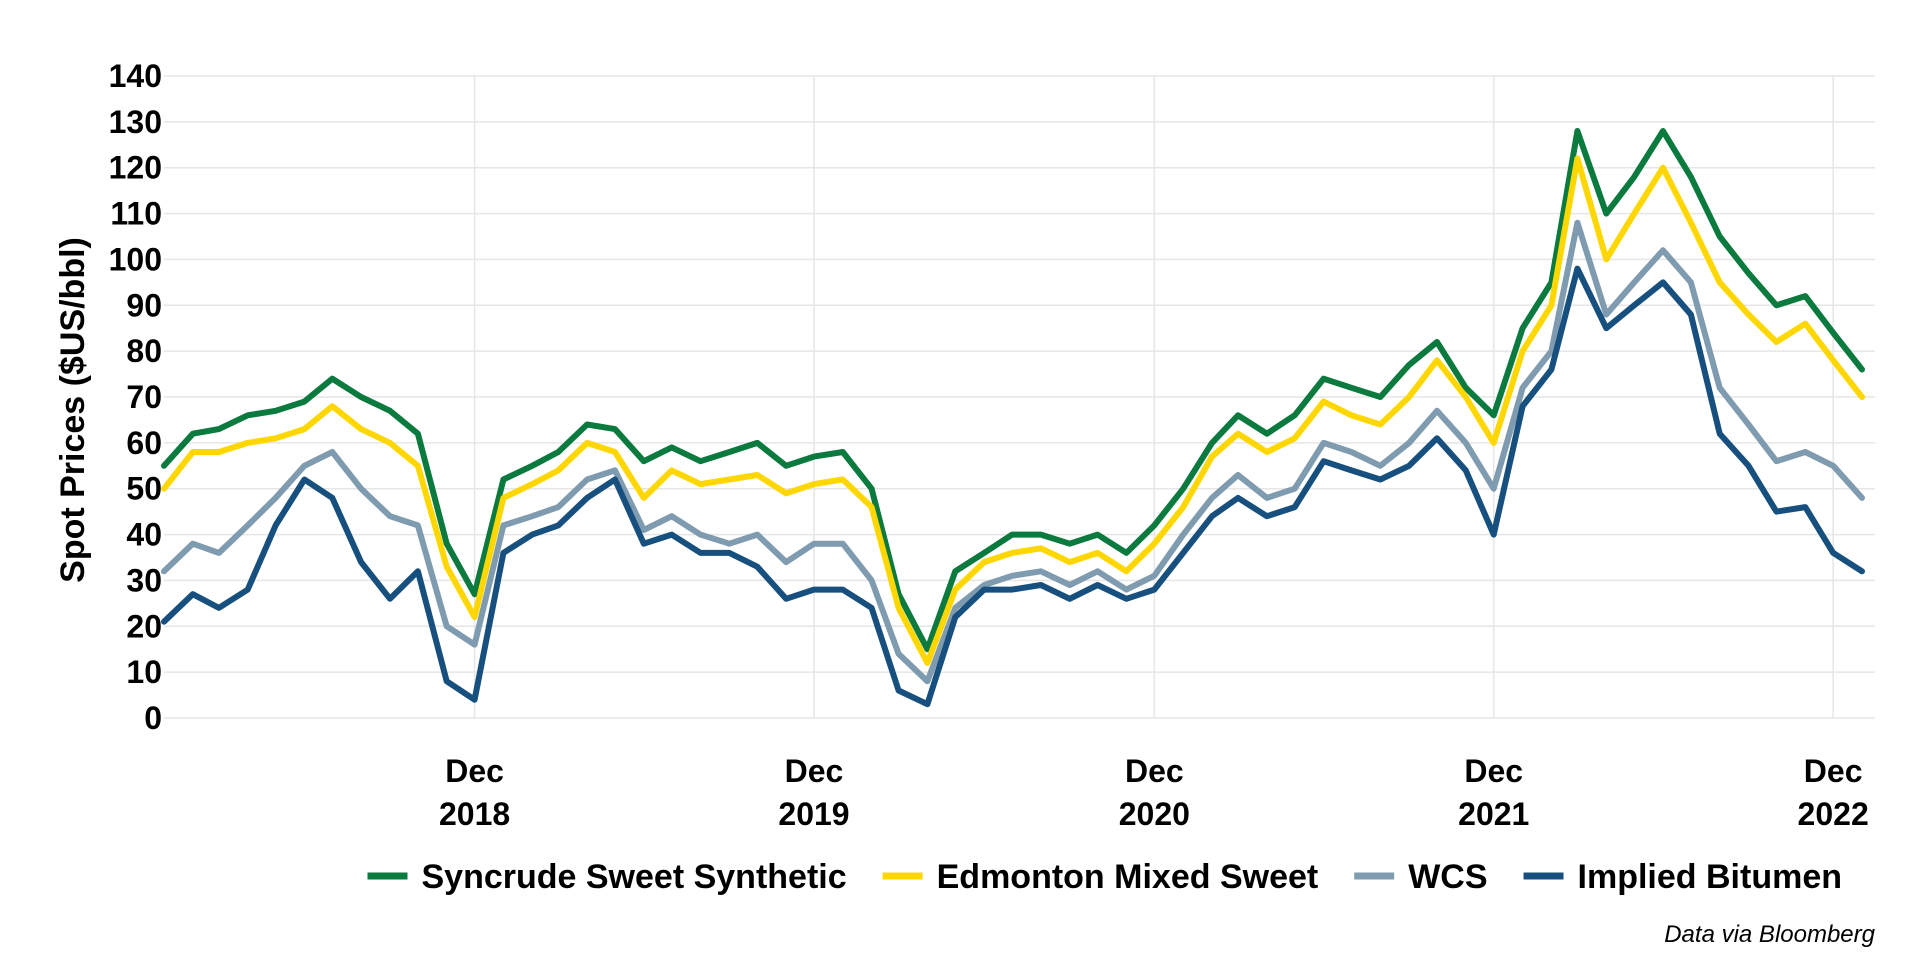 The width and height of the screenshot is (1920, 960). Describe the element at coordinates (144, 580) in the screenshot. I see `y-tick-label: 30` at that location.